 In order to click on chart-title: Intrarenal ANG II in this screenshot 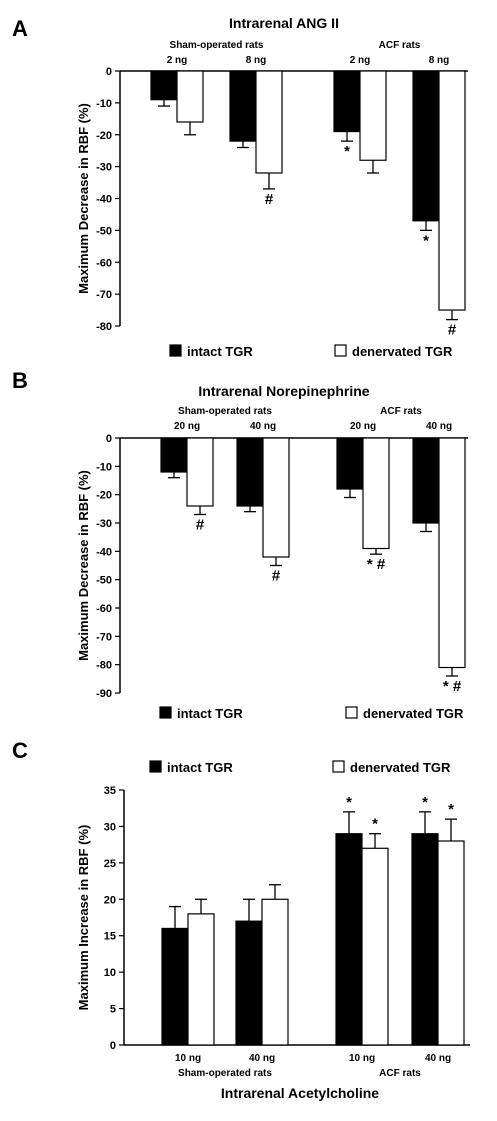, I will do `click(284, 23)`.